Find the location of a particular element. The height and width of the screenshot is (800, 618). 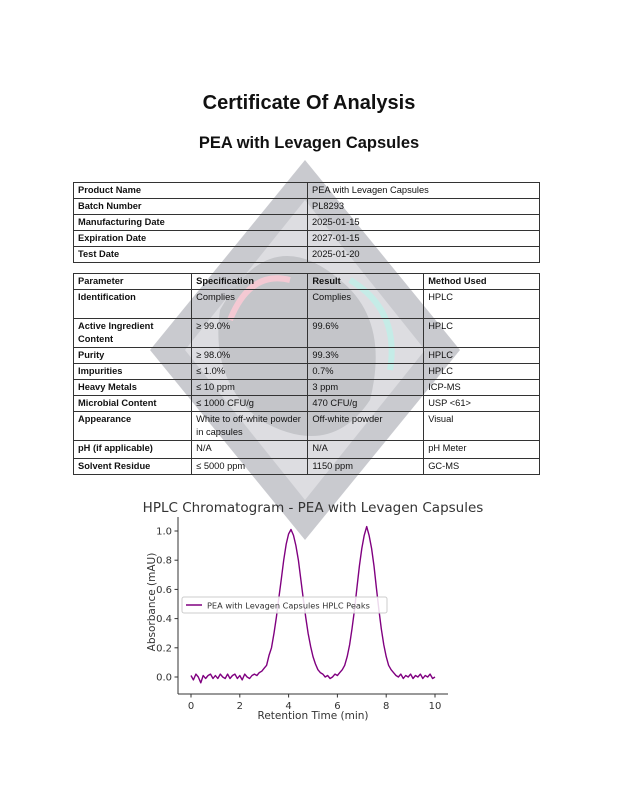

info-label: Test Date is located at coordinates (190, 254).